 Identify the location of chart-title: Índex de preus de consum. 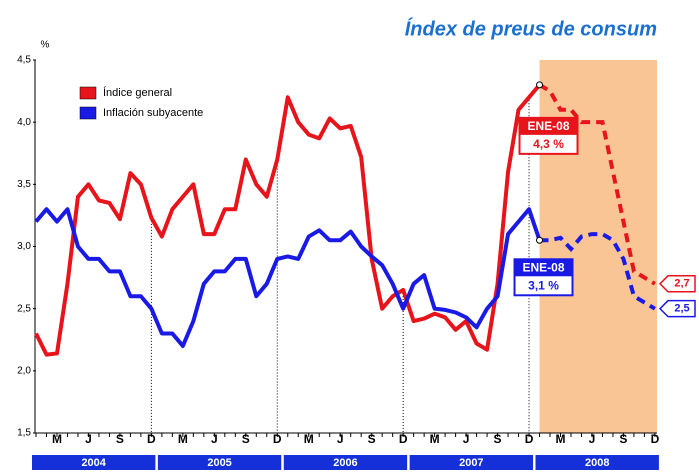
(531, 28).